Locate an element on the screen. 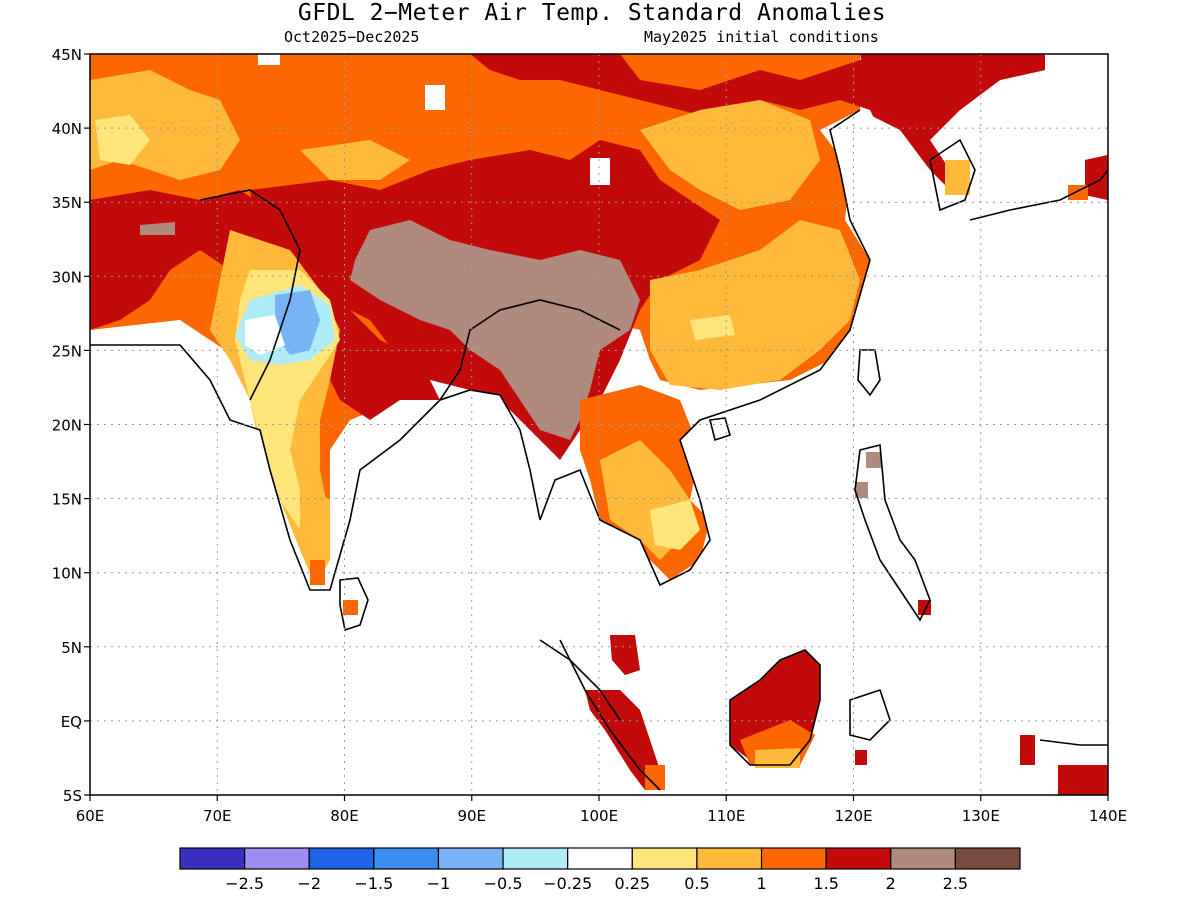 Image resolution: width=1200 pixels, height=900 pixels. anomaly-region-brown-small is located at coordinates (157, 228).